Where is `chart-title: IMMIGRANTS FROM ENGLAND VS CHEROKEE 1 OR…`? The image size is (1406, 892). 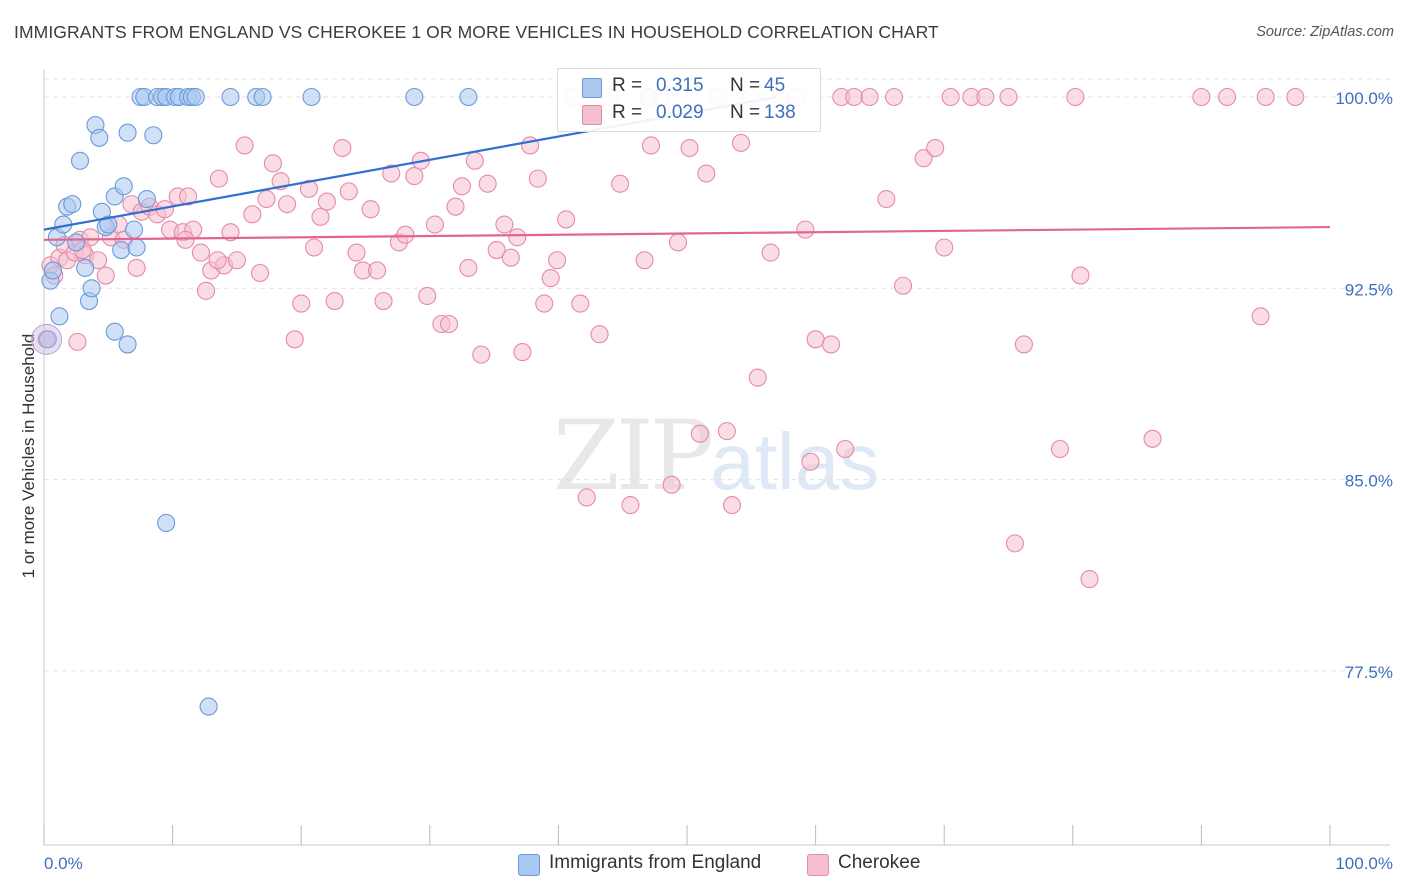 chart-title: IMMIGRANTS FROM ENGLAND VS CHEROKEE 1 OR… is located at coordinates (476, 32).